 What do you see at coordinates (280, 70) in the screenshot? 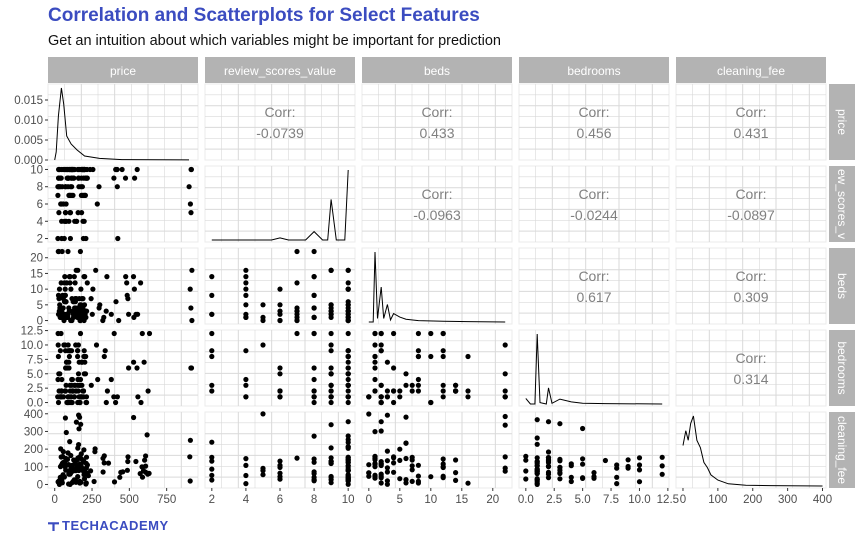
I see `column-strip-review_scores_value` at bounding box center [280, 70].